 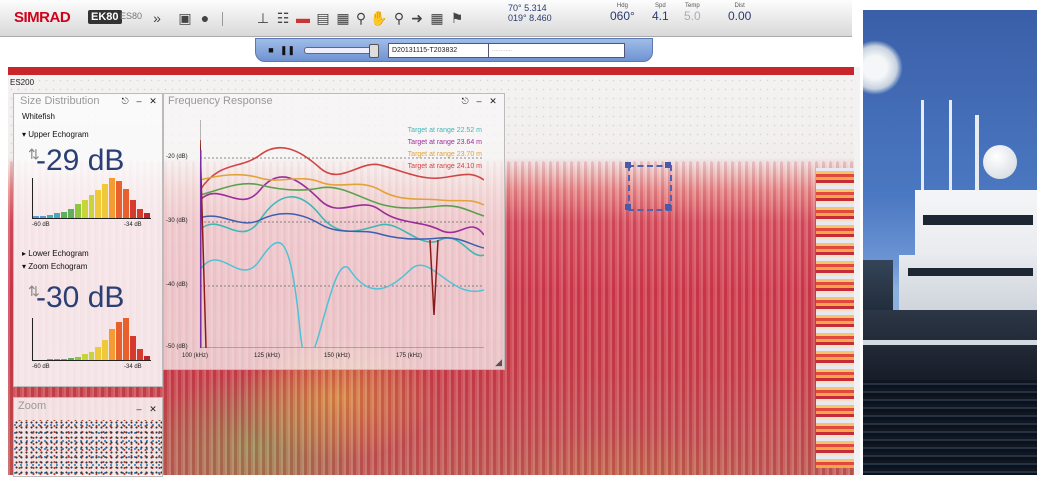 I want to click on speed-value: 4.1, so click(x=660, y=16).